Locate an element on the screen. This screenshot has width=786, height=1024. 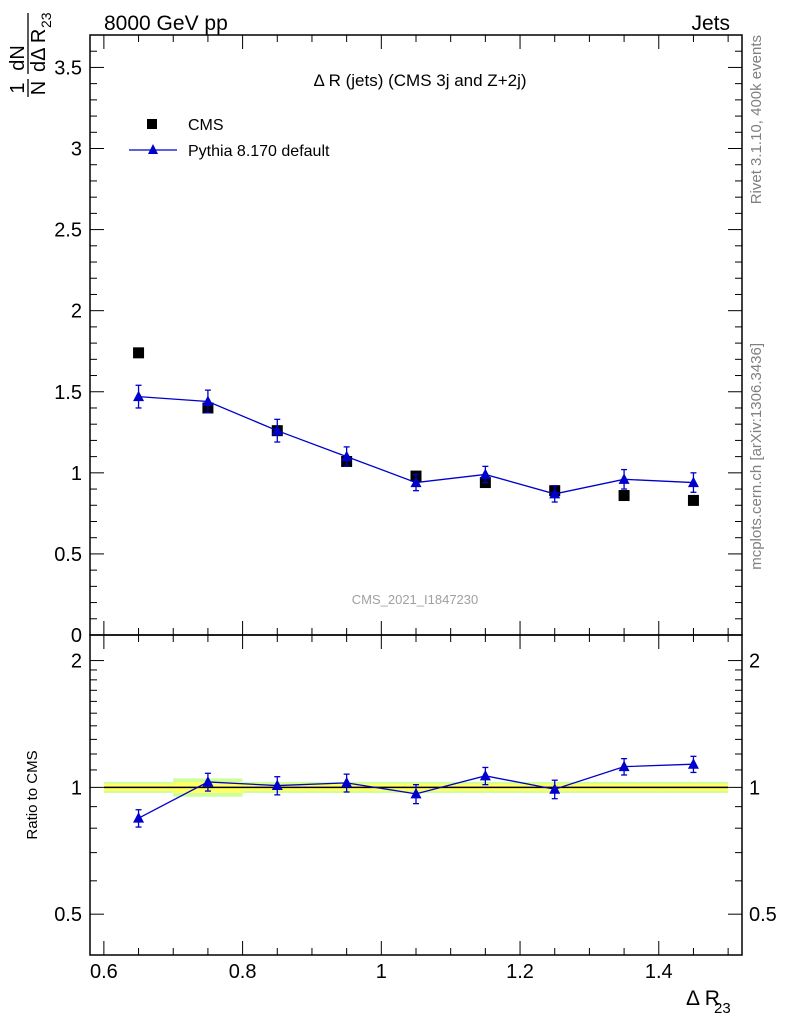
legend-mc-label: Pythia 8.170 default is located at coordinates (259, 151).